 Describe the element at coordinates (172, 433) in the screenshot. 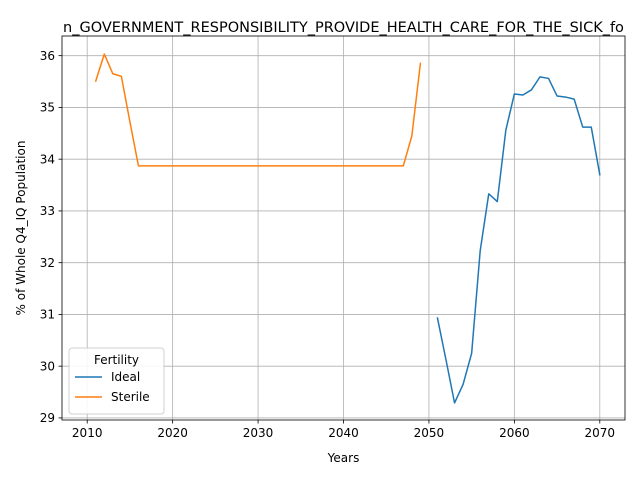

I see `x-tick-label: 2020` at that location.